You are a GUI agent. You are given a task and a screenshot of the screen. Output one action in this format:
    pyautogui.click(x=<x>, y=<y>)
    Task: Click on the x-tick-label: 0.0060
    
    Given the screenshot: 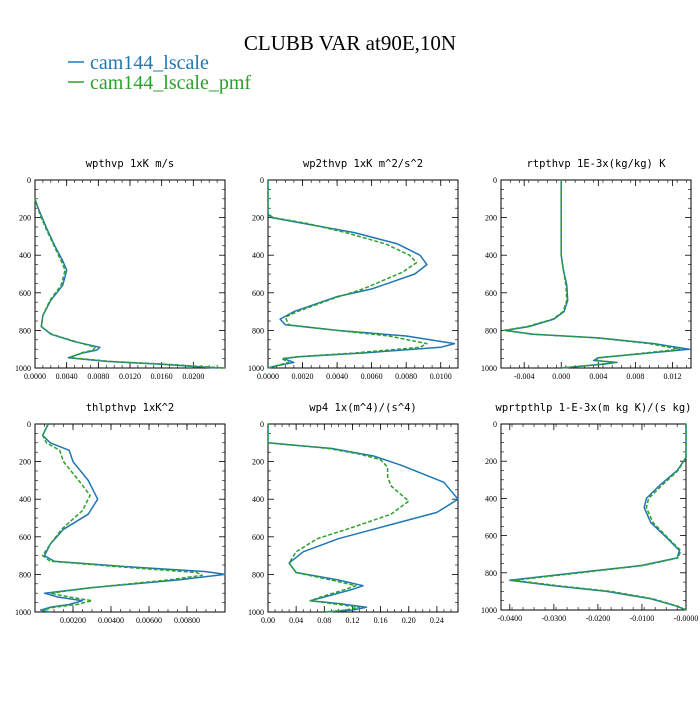 What is the action you would take?
    pyautogui.click(x=372, y=376)
    